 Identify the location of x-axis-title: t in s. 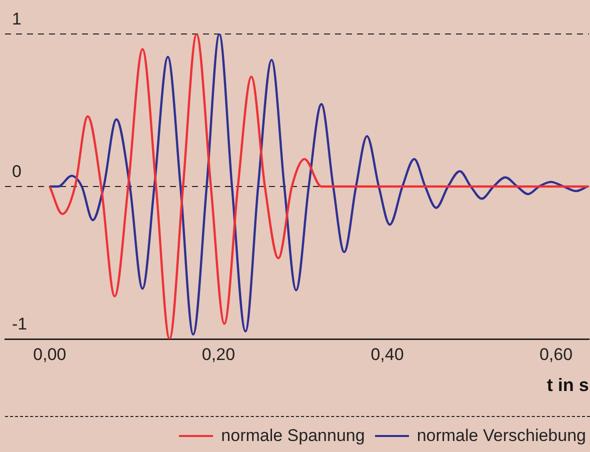
(567, 385).